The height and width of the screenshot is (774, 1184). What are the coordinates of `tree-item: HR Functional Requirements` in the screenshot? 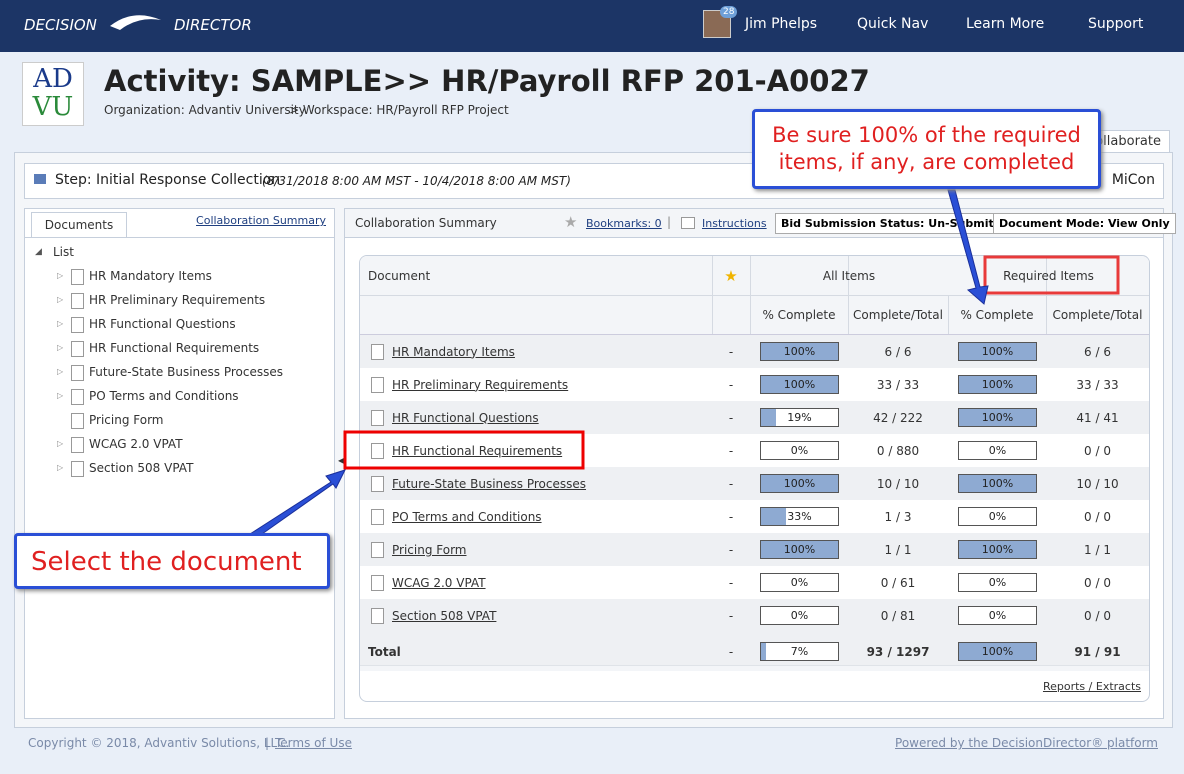 It's located at (174, 348).